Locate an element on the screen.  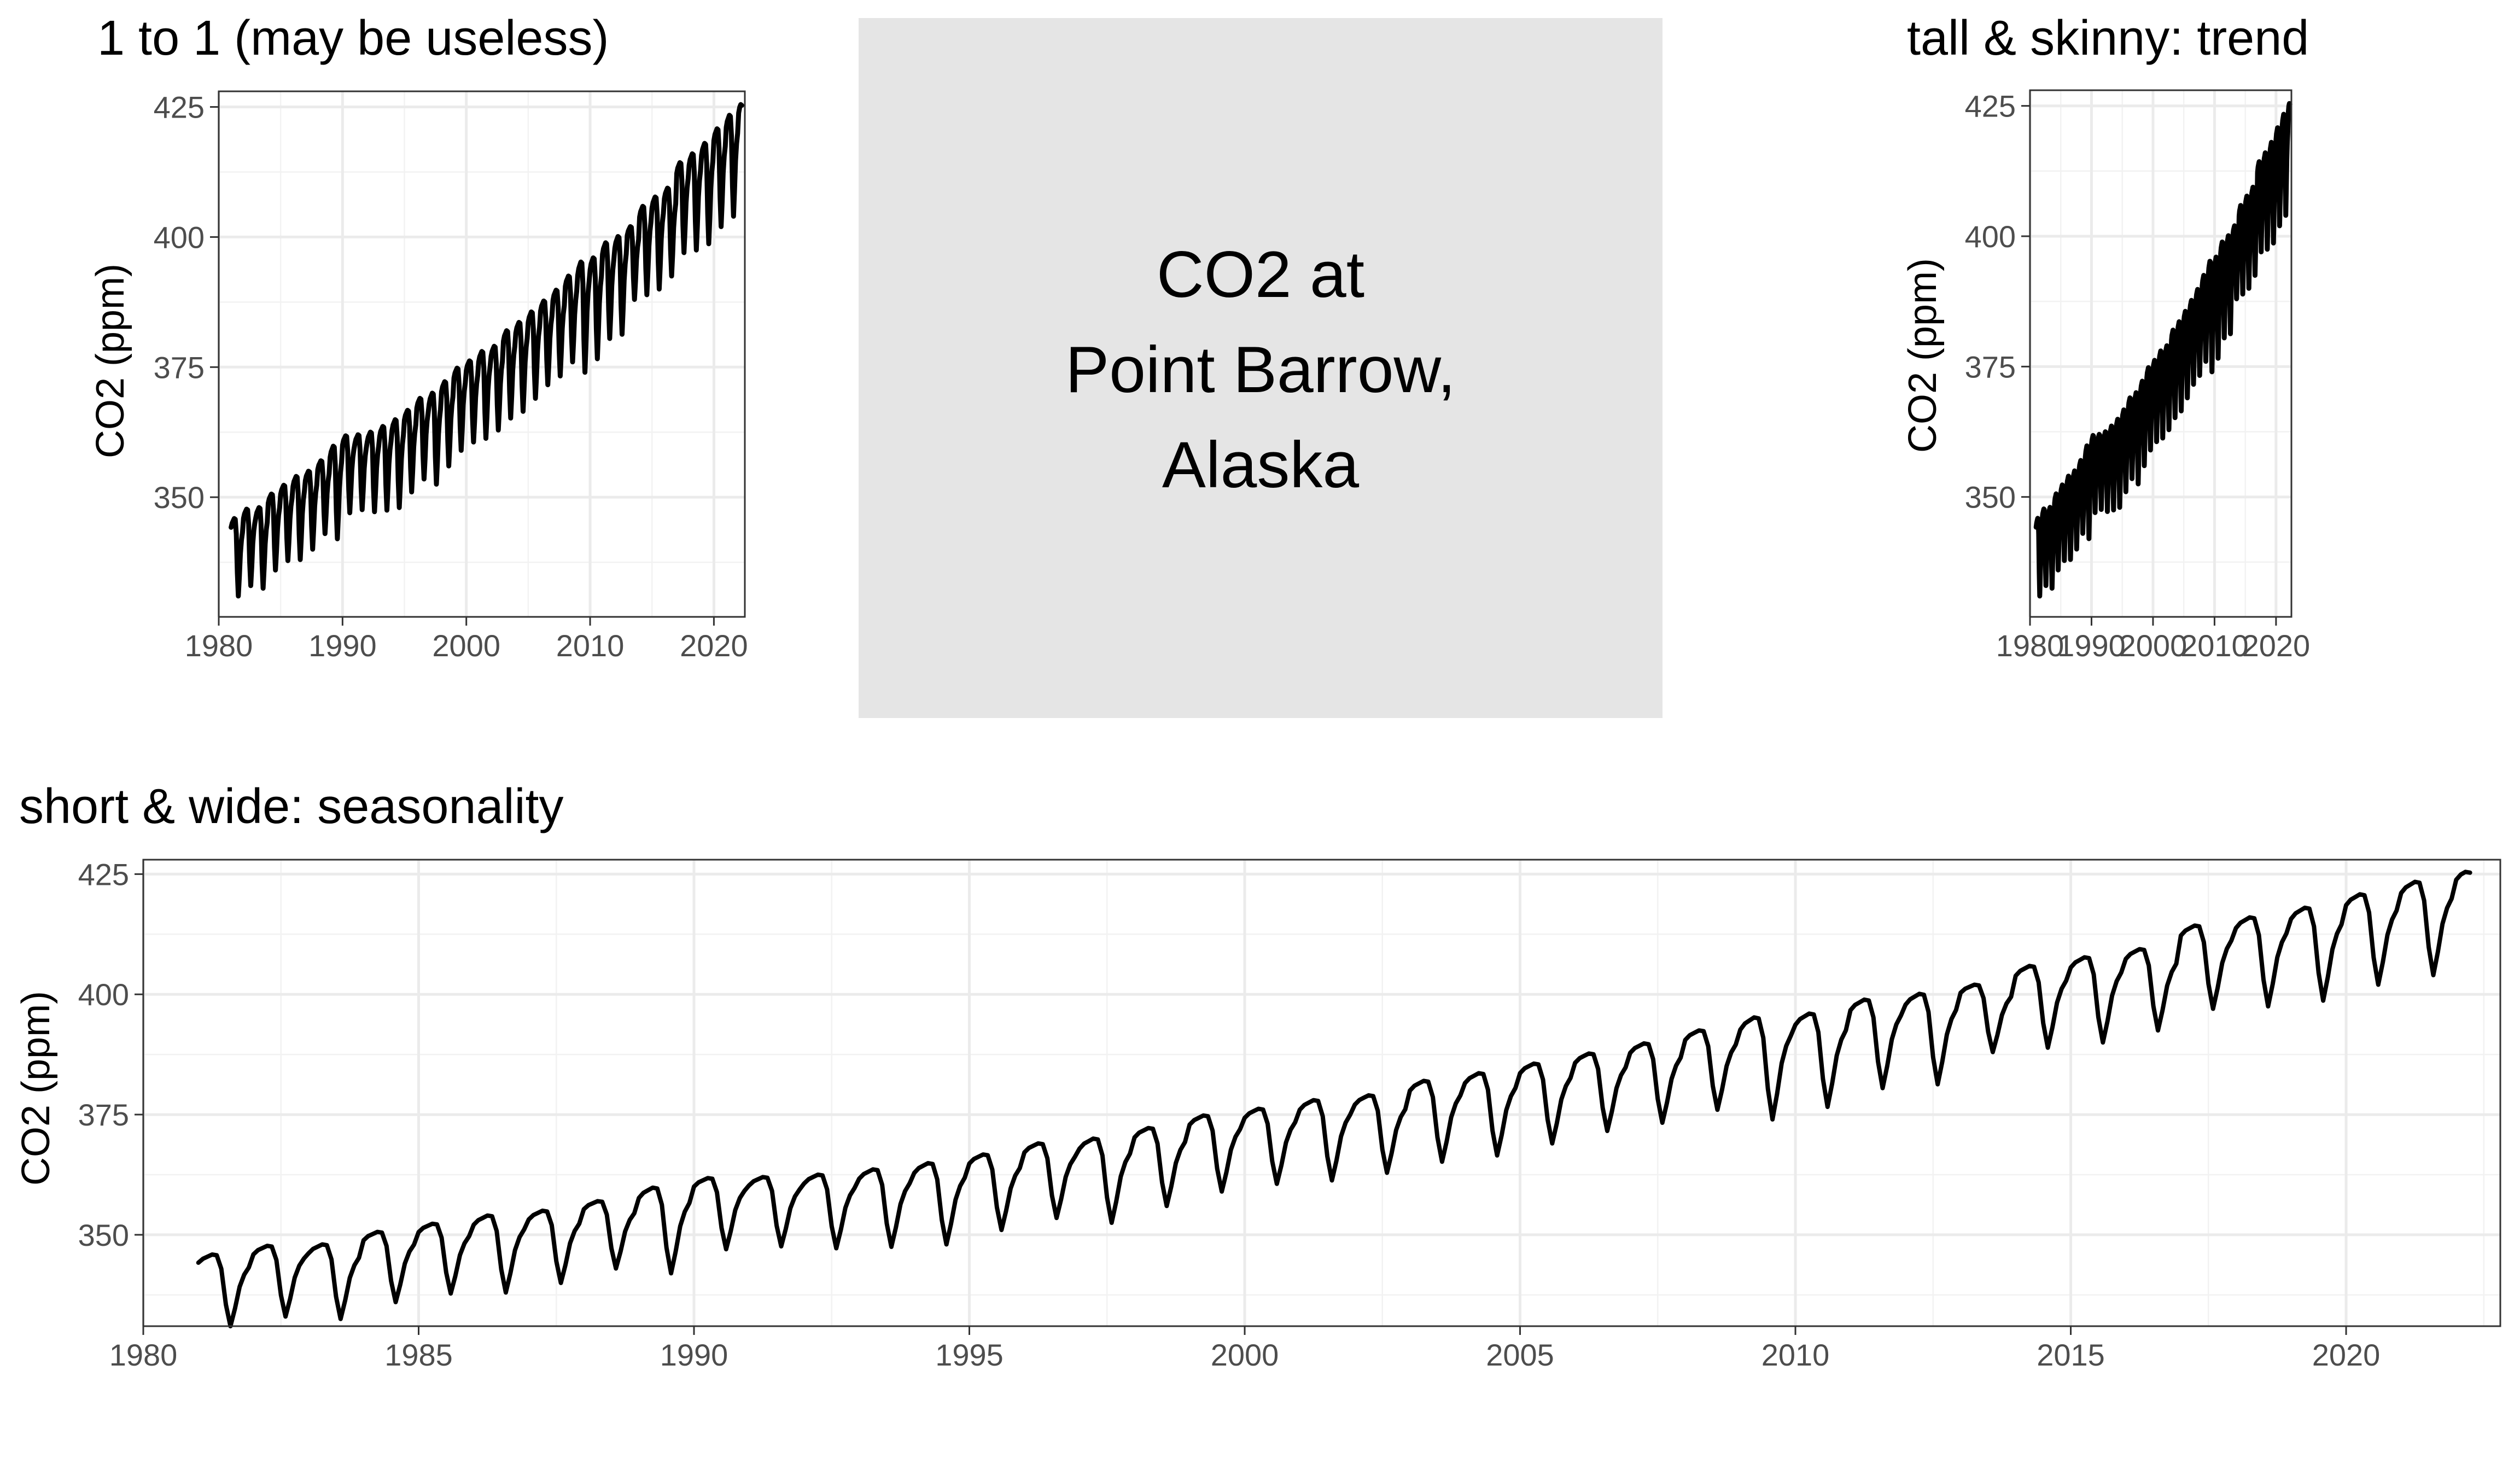
wide-x-tick-label-2010: 2010 is located at coordinates (1795, 1355).